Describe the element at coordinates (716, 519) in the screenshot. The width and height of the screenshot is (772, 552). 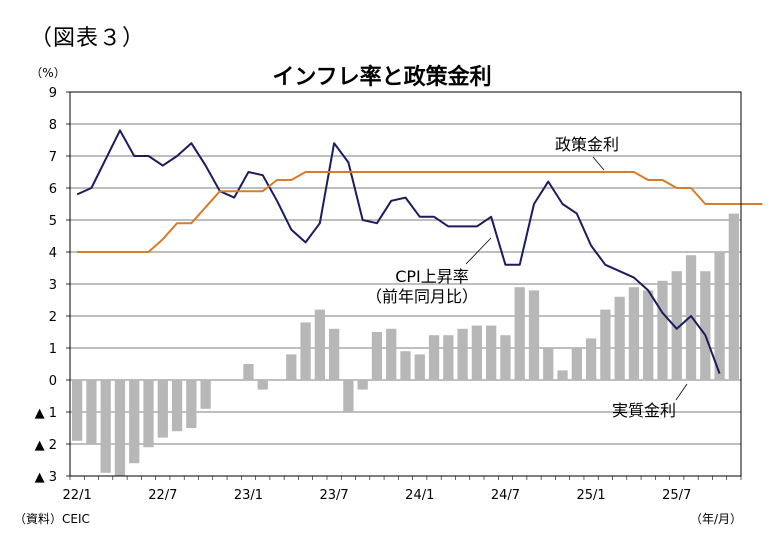
I see `x-unit-label: （年/月）` at that location.